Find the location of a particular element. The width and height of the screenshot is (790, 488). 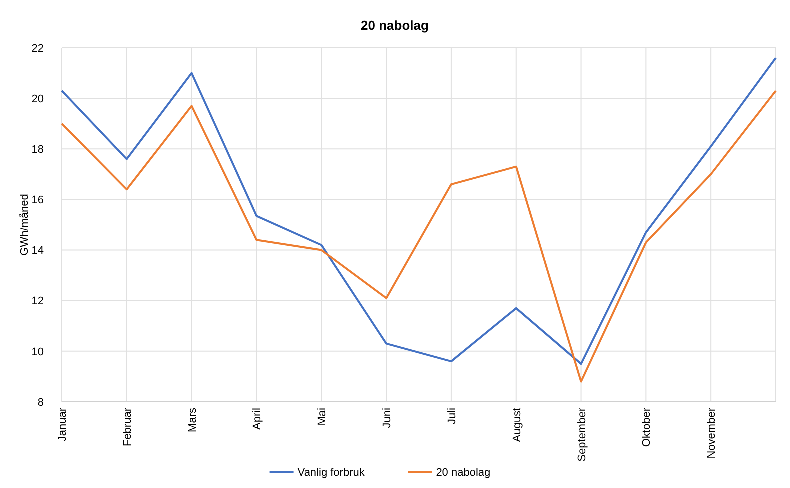

y-tick-label: 8 is located at coordinates (41, 402).